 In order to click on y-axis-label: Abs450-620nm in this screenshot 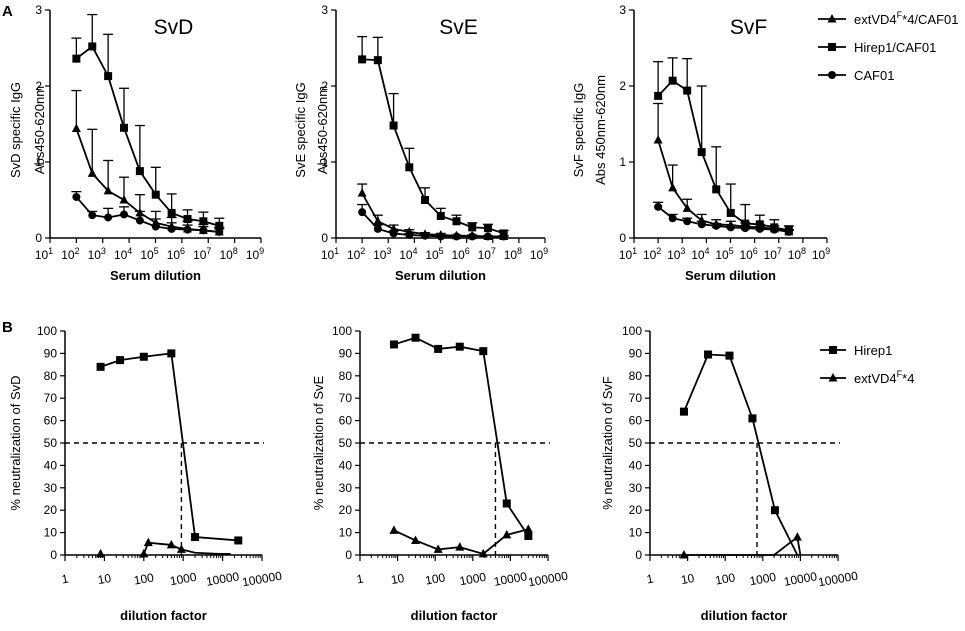, I will do `click(39, 130)`.